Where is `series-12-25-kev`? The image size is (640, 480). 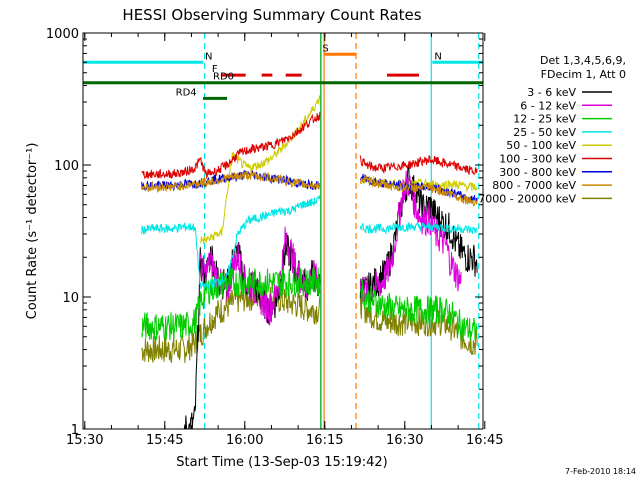 series-12-25-kev is located at coordinates (309, 304).